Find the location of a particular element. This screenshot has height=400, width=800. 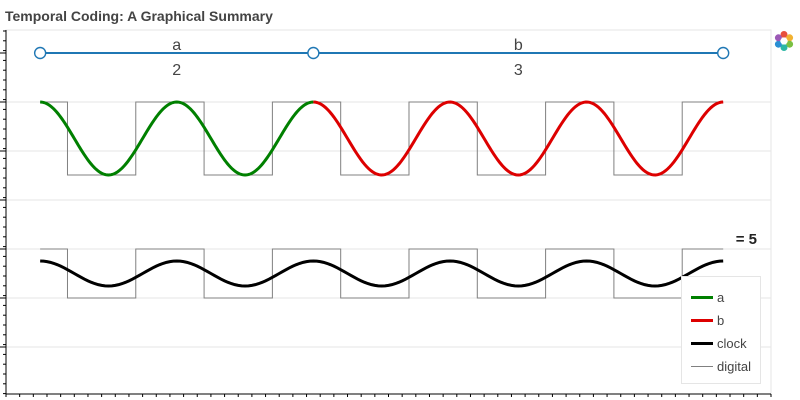

bokeh-logo-icon is located at coordinates (784, 41).